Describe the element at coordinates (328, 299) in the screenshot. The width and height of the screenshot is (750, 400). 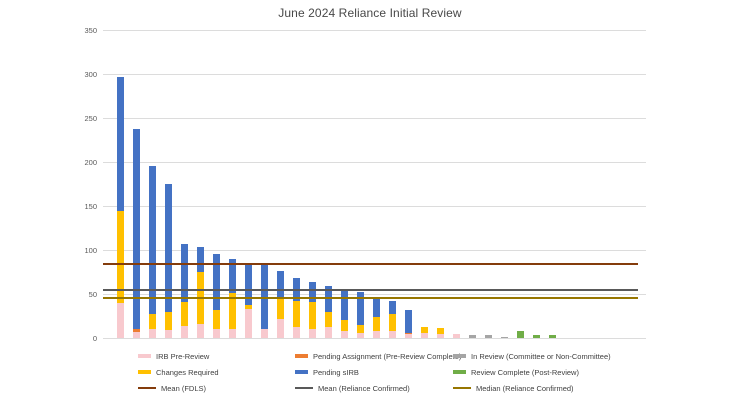
I see `bar-14-segment-pending-sirb` at that location.